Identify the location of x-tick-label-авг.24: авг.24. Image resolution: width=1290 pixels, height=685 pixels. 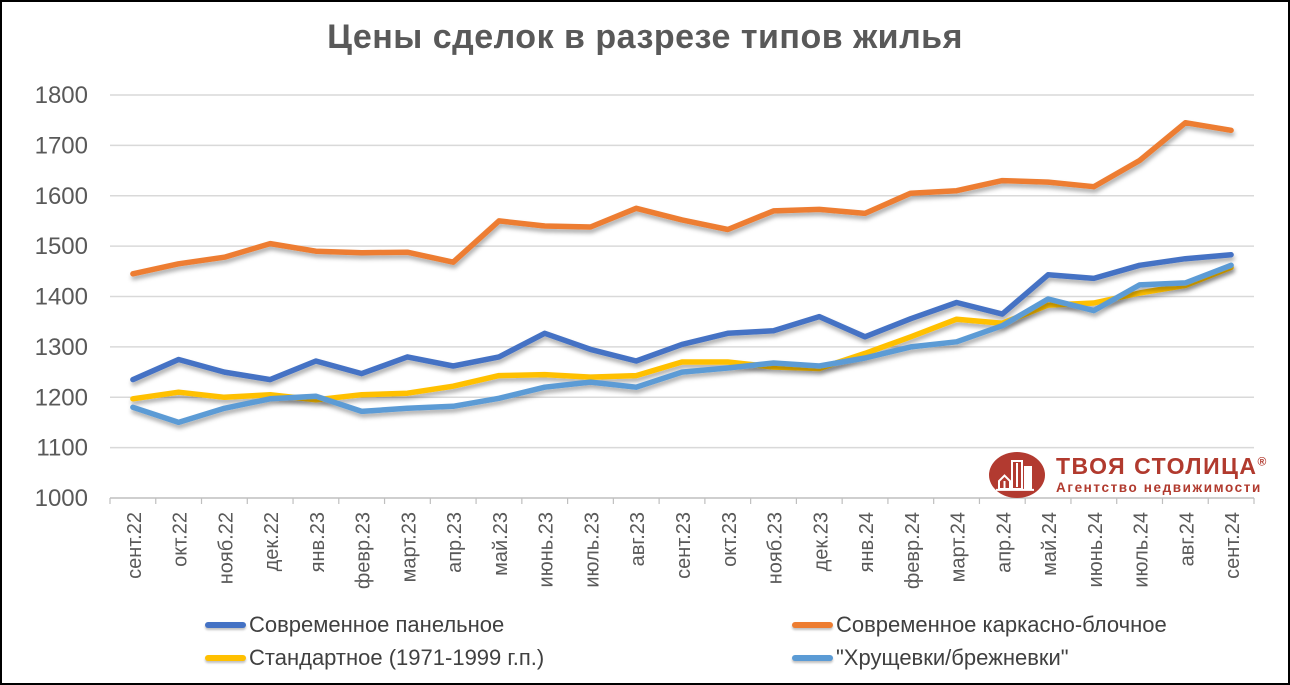
(1187, 539).